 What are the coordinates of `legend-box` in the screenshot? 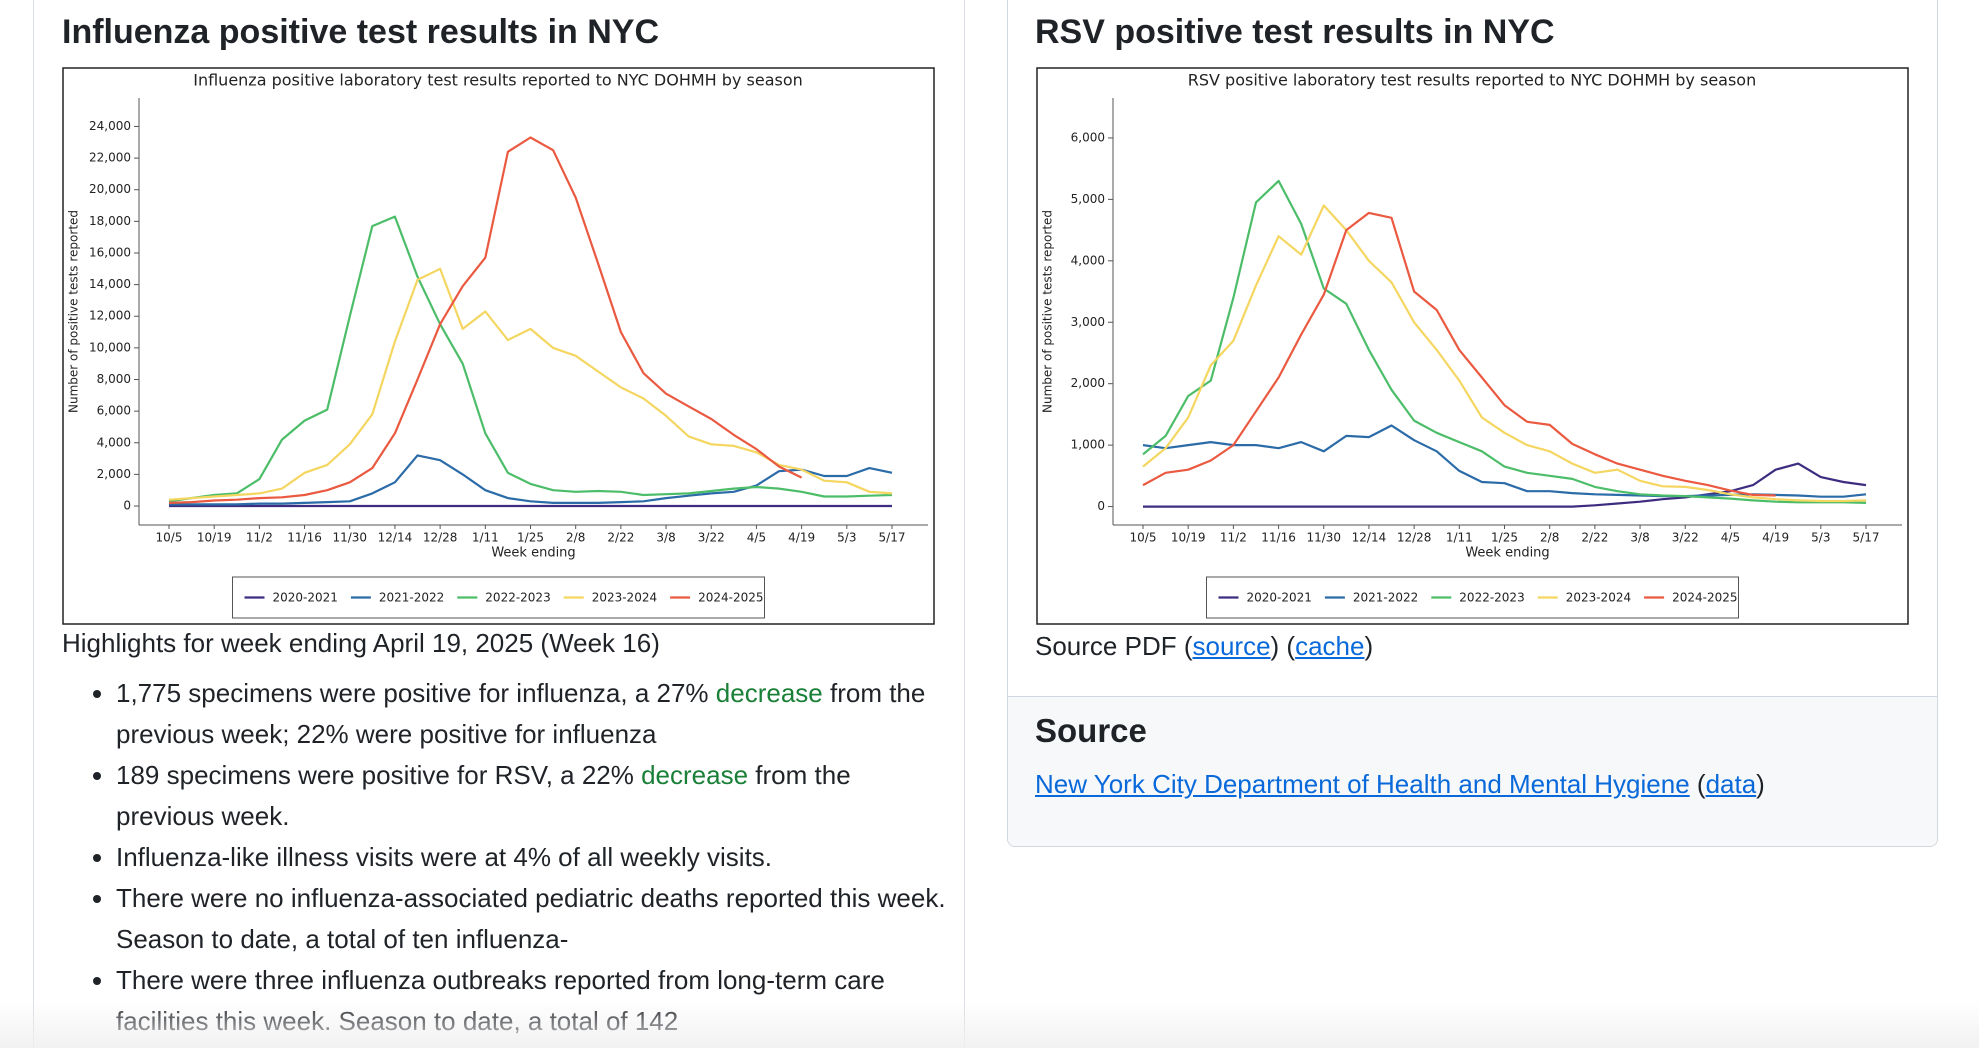 It's located at (498, 597).